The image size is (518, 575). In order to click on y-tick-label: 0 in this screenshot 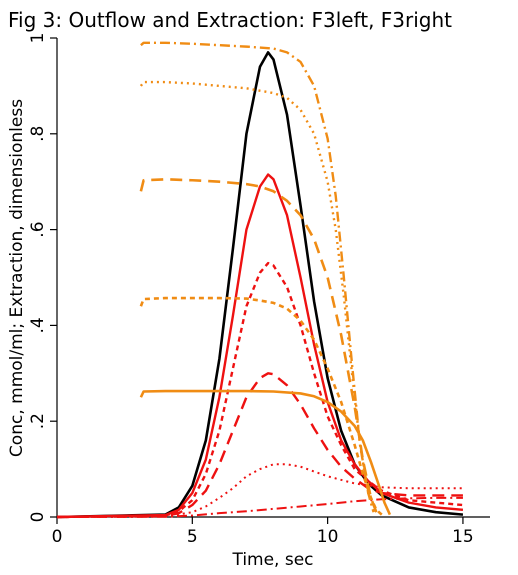, I will do `click(38, 517)`.